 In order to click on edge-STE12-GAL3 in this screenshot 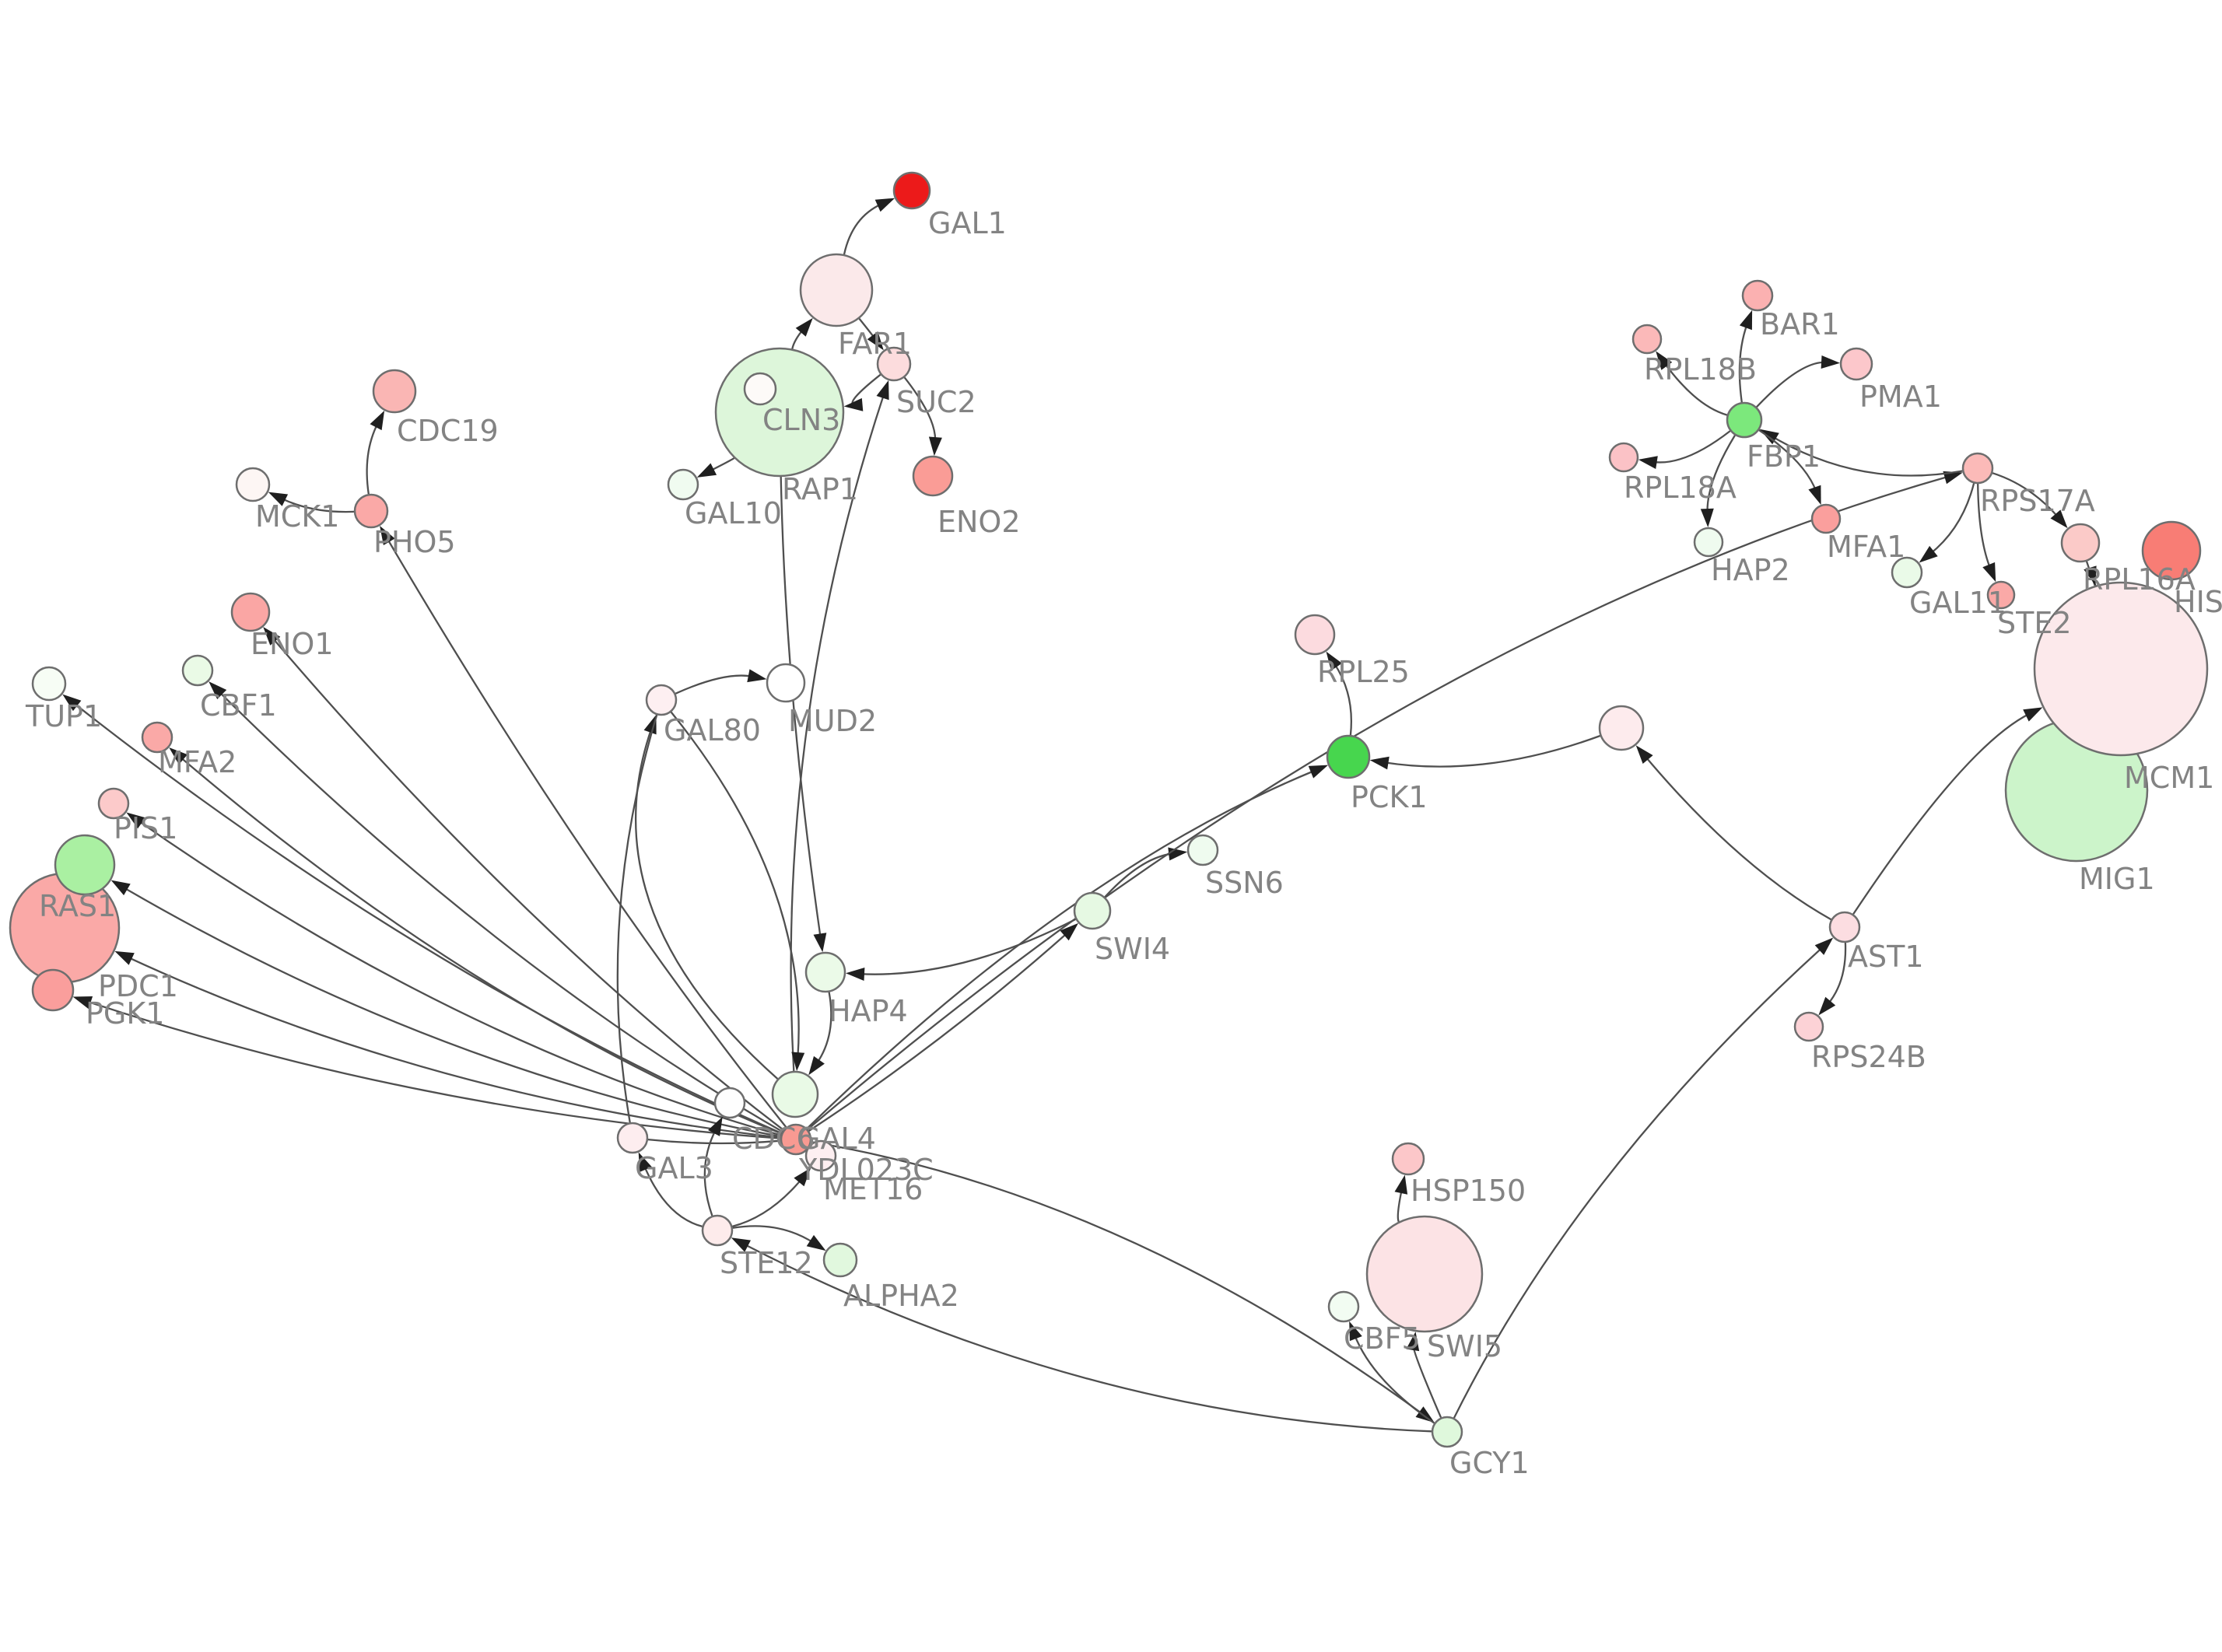, I will do `click(673, 1196)`.